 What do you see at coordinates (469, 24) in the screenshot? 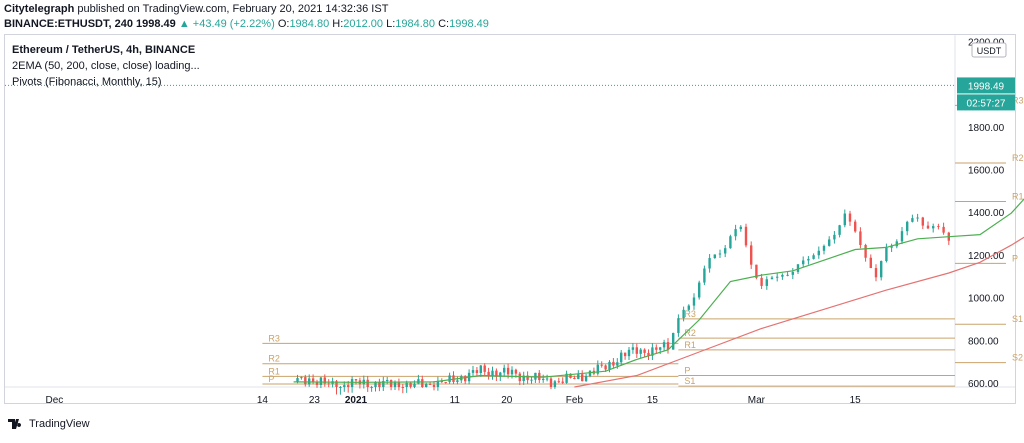
I see `close-value: 1998.49` at bounding box center [469, 24].